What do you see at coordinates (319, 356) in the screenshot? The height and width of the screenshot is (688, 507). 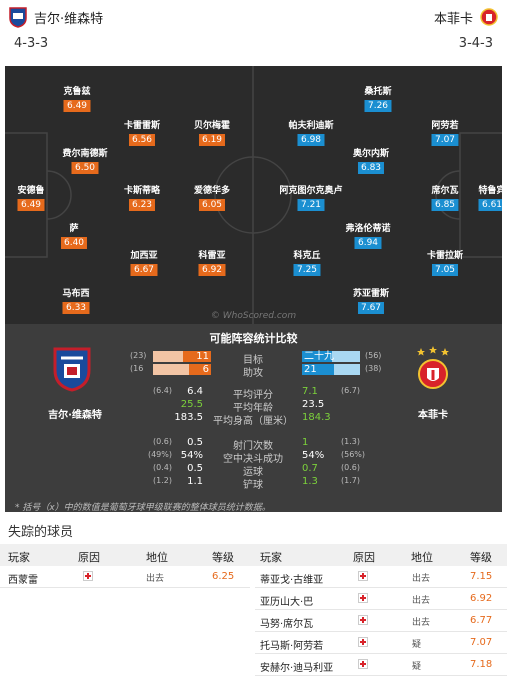 I see `away-stat-value: 二十九` at bounding box center [319, 356].